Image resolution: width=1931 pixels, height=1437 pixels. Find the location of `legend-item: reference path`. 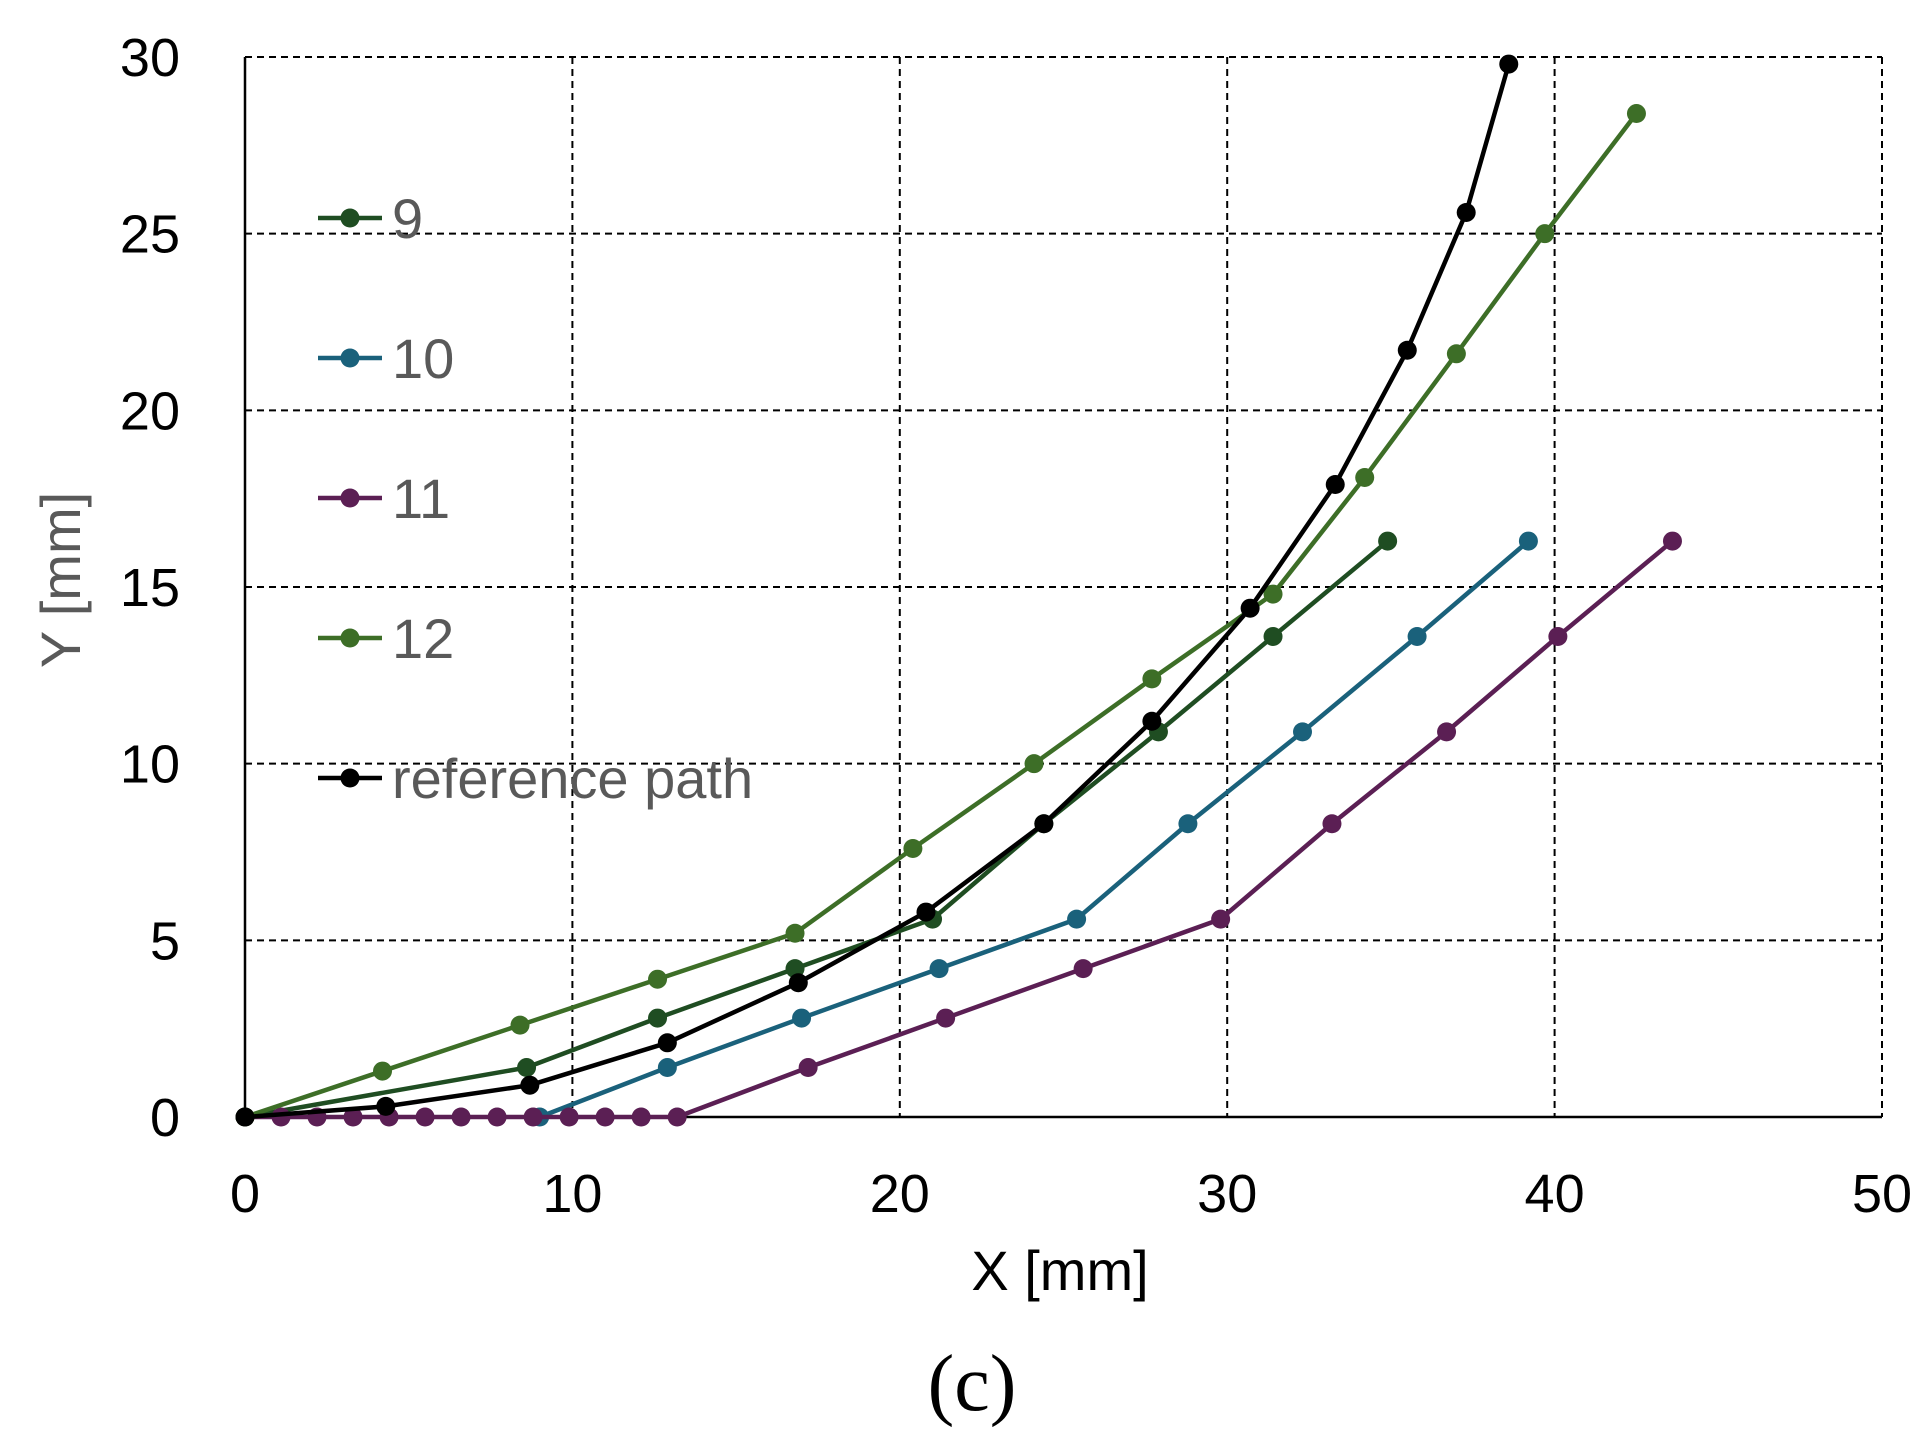

legend-item: reference path is located at coordinates (535, 778).